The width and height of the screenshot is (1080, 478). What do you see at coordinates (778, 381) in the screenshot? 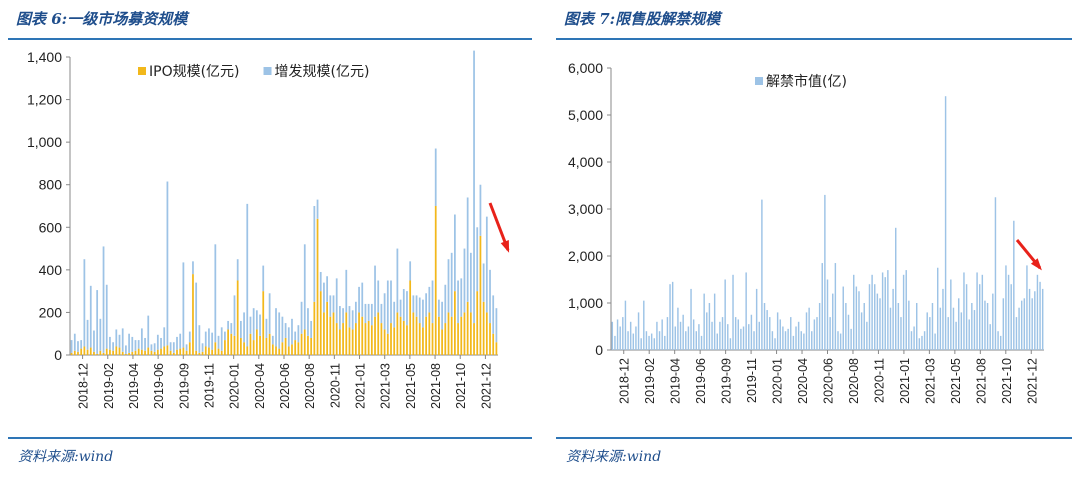
I see `x-tick-label: 2020-01` at bounding box center [778, 381].